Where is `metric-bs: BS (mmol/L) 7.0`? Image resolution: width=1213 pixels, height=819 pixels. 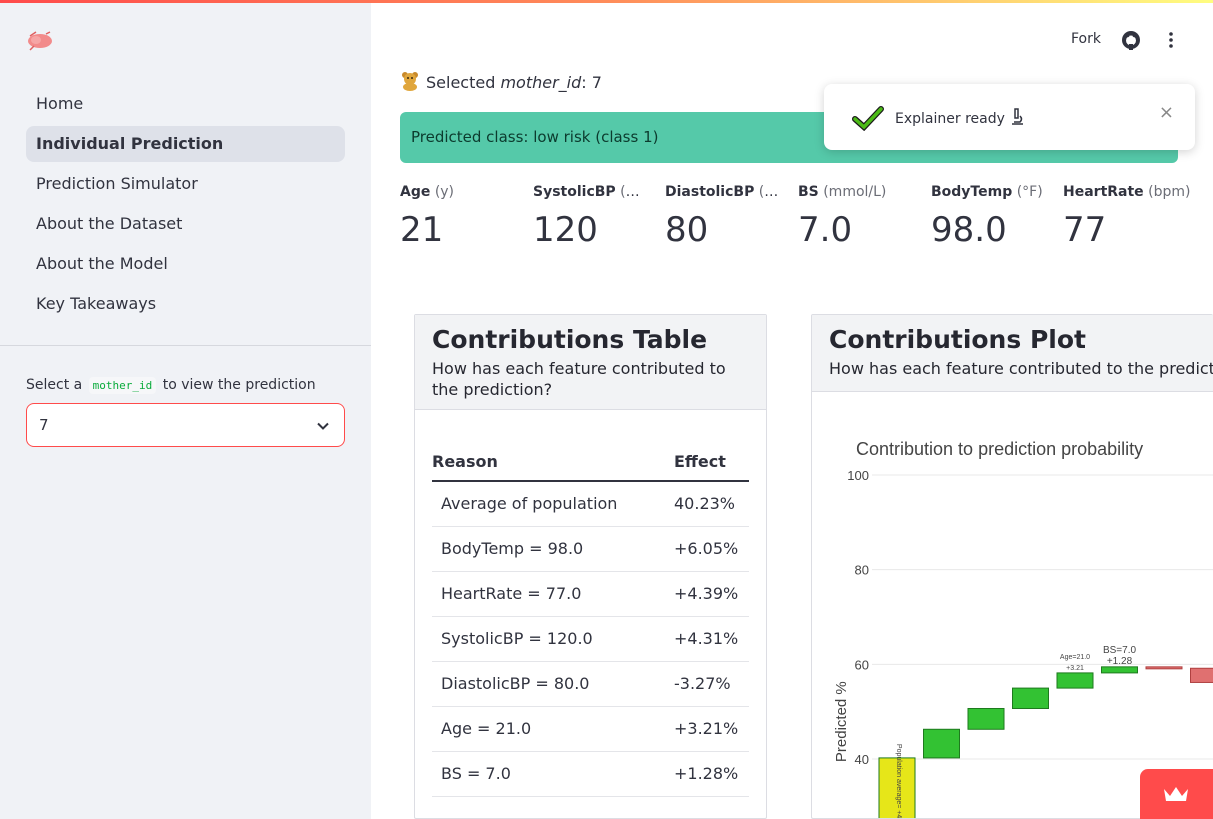
metric-bs: BS (mmol/L) 7.0 is located at coordinates (858, 217).